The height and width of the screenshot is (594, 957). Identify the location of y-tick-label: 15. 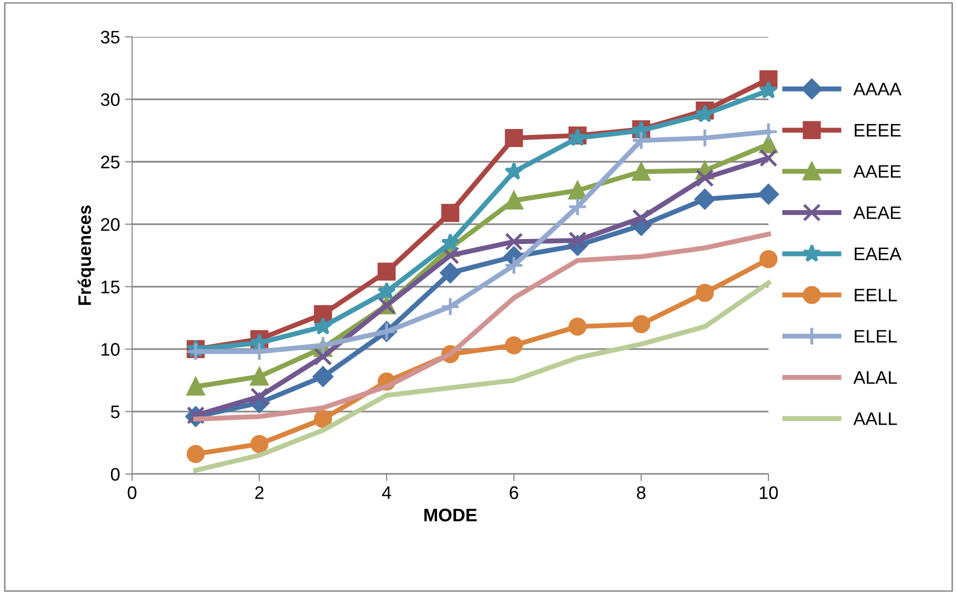
(111, 287).